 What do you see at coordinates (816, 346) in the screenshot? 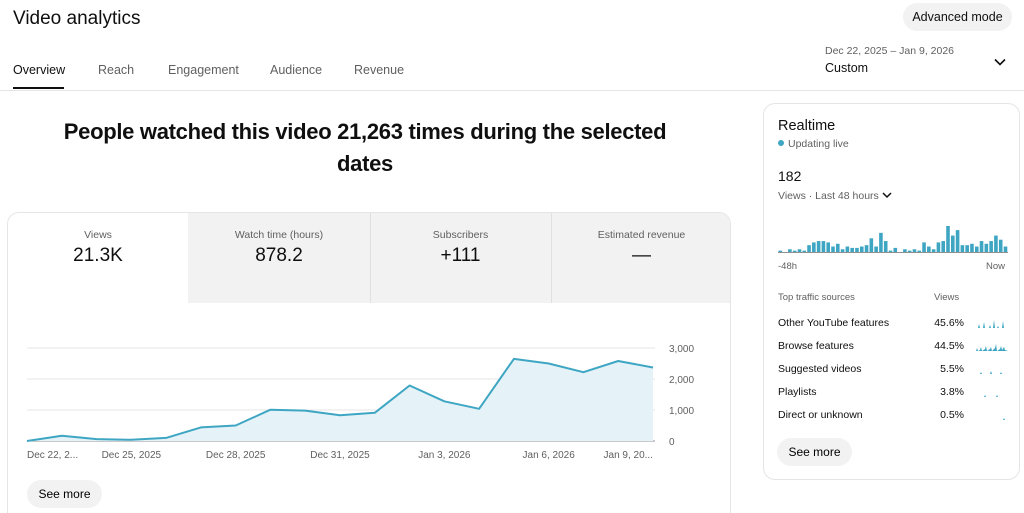
I see `traffic-source-name: Browse features` at bounding box center [816, 346].